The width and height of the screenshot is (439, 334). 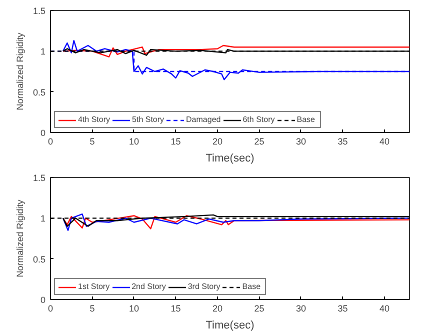 What do you see at coordinates (149, 286) in the screenshot?
I see `legend-label: 2nd Story` at bounding box center [149, 286].